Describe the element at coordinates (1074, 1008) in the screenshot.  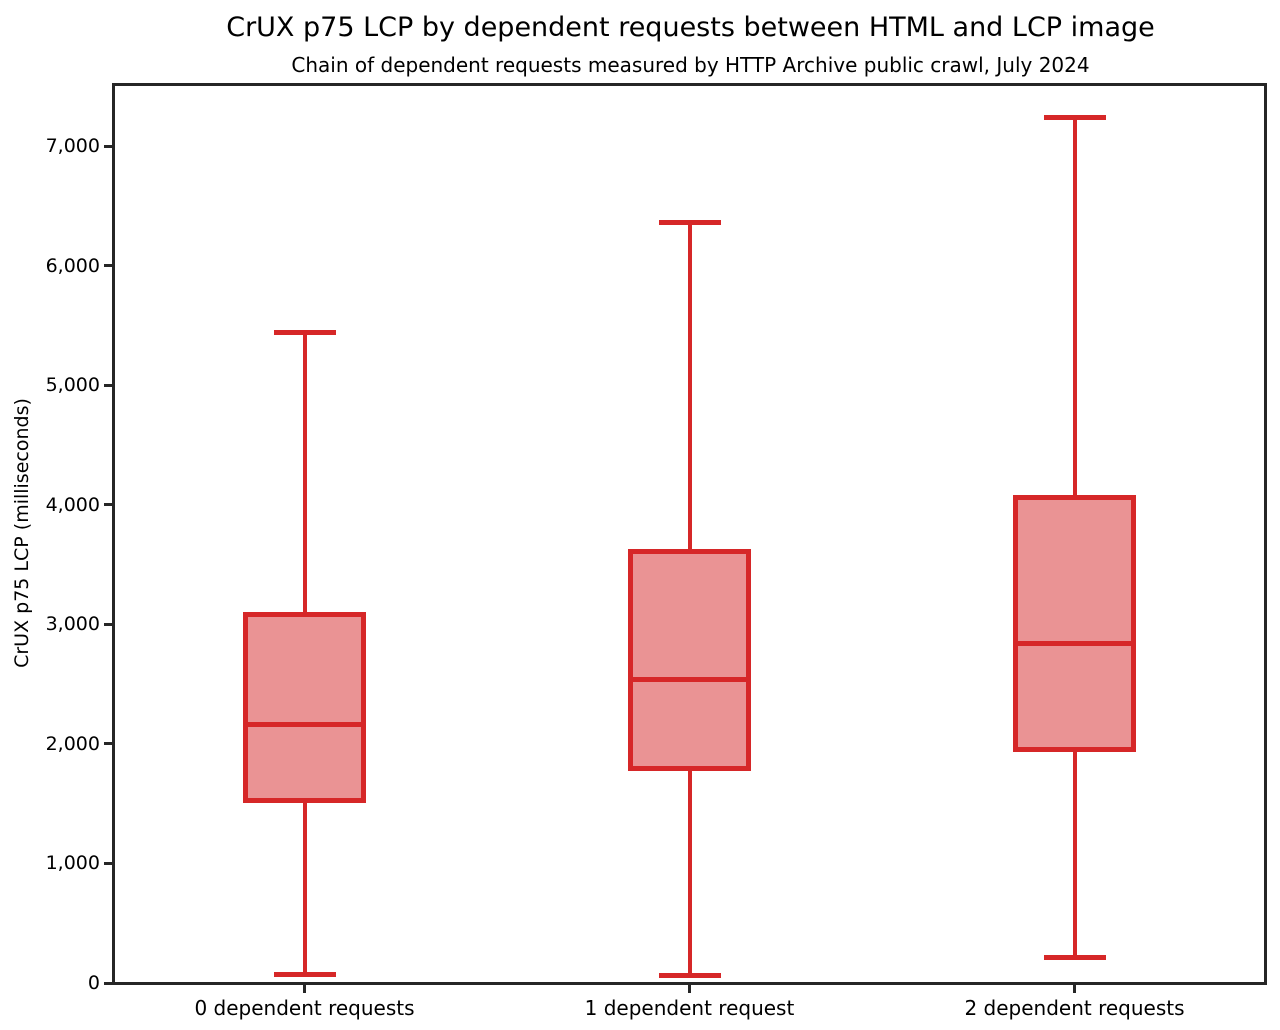
I see `x-tick-label: 2 dependent requests` at that location.